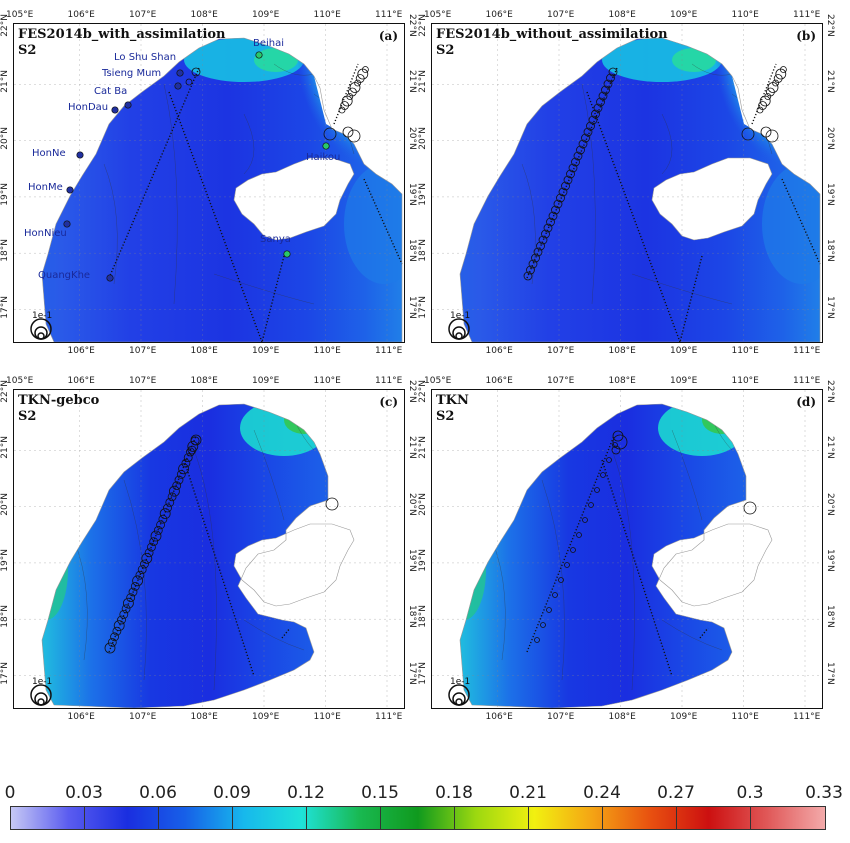  Describe the element at coordinates (275, 239) in the screenshot. I see `station-label: Sanya` at that location.